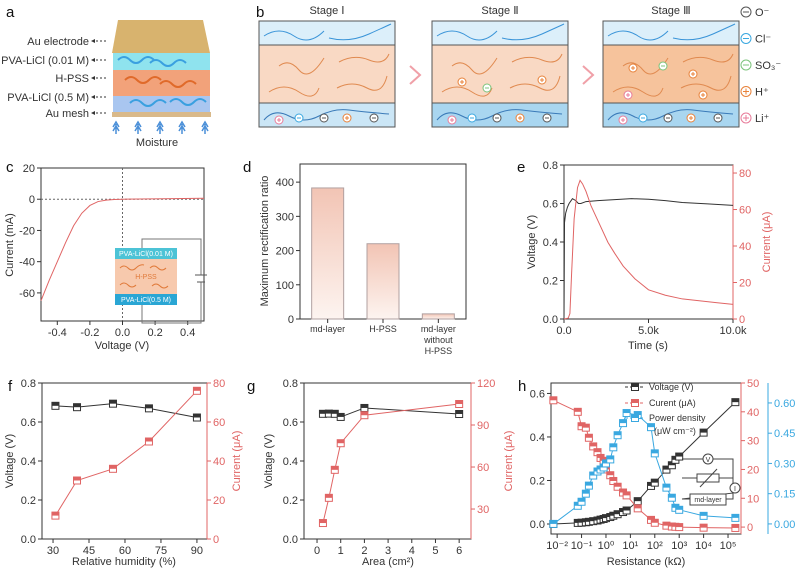 This screenshot has height=572, width=800. What do you see at coordinates (364, 551) in the screenshot?
I see `x-tick-label: 2` at bounding box center [364, 551].